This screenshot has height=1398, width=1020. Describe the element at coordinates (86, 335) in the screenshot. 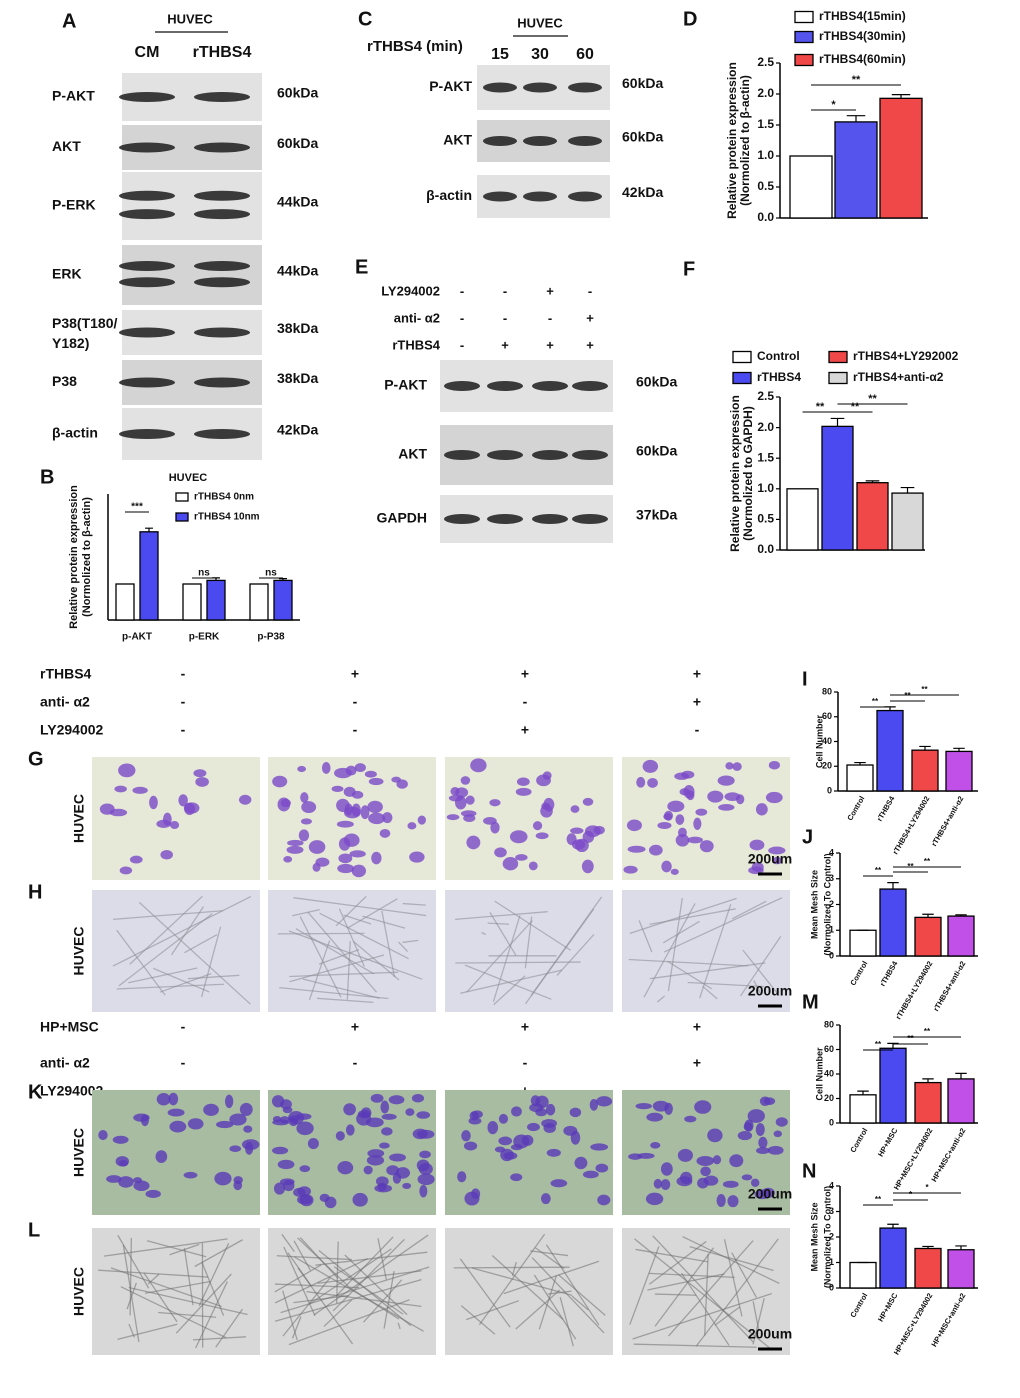

I see `row-label-box: P38(T180/Y182)` at that location.